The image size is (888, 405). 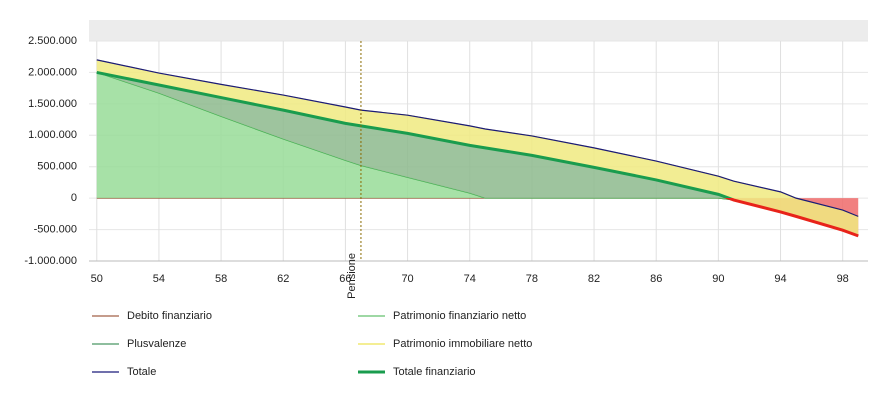 What do you see at coordinates (169, 316) in the screenshot?
I see `legend-label: Debito finanziario` at bounding box center [169, 316].